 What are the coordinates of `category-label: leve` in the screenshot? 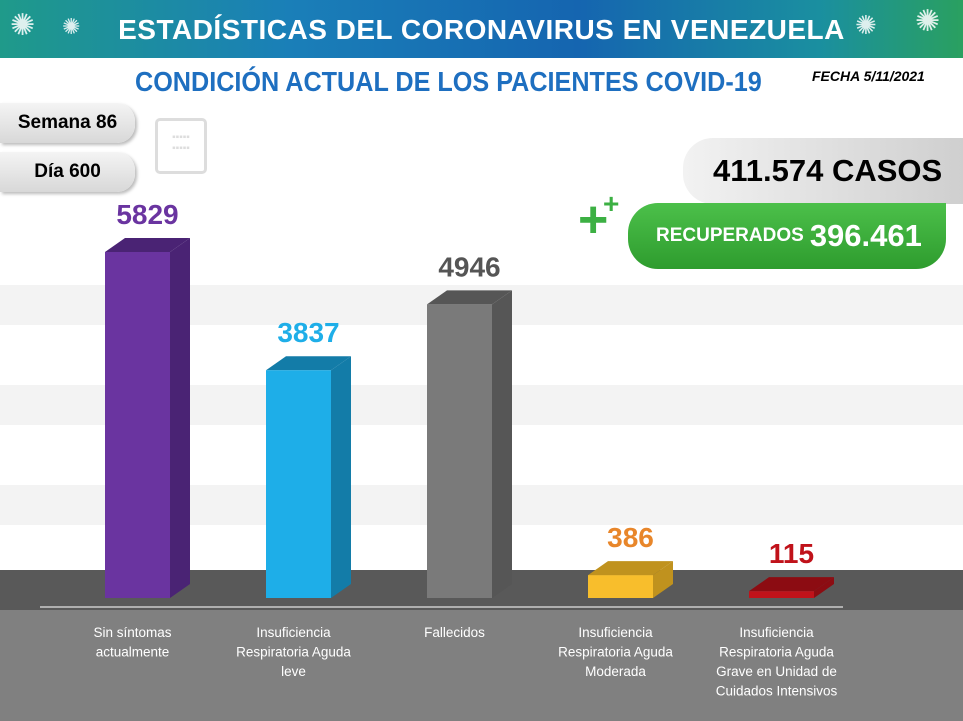 It's located at (293, 671).